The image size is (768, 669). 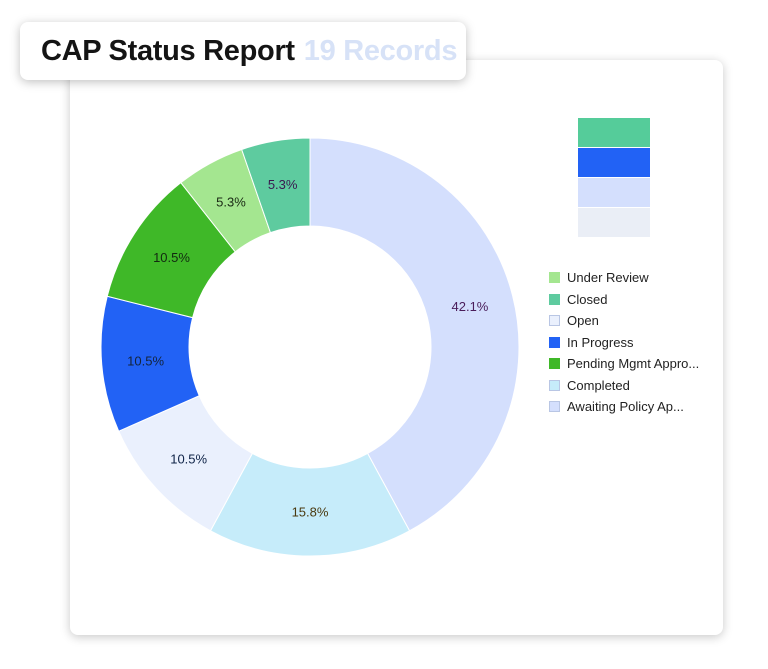 What do you see at coordinates (624, 321) in the screenshot?
I see `legend-item: Open` at bounding box center [624, 321].